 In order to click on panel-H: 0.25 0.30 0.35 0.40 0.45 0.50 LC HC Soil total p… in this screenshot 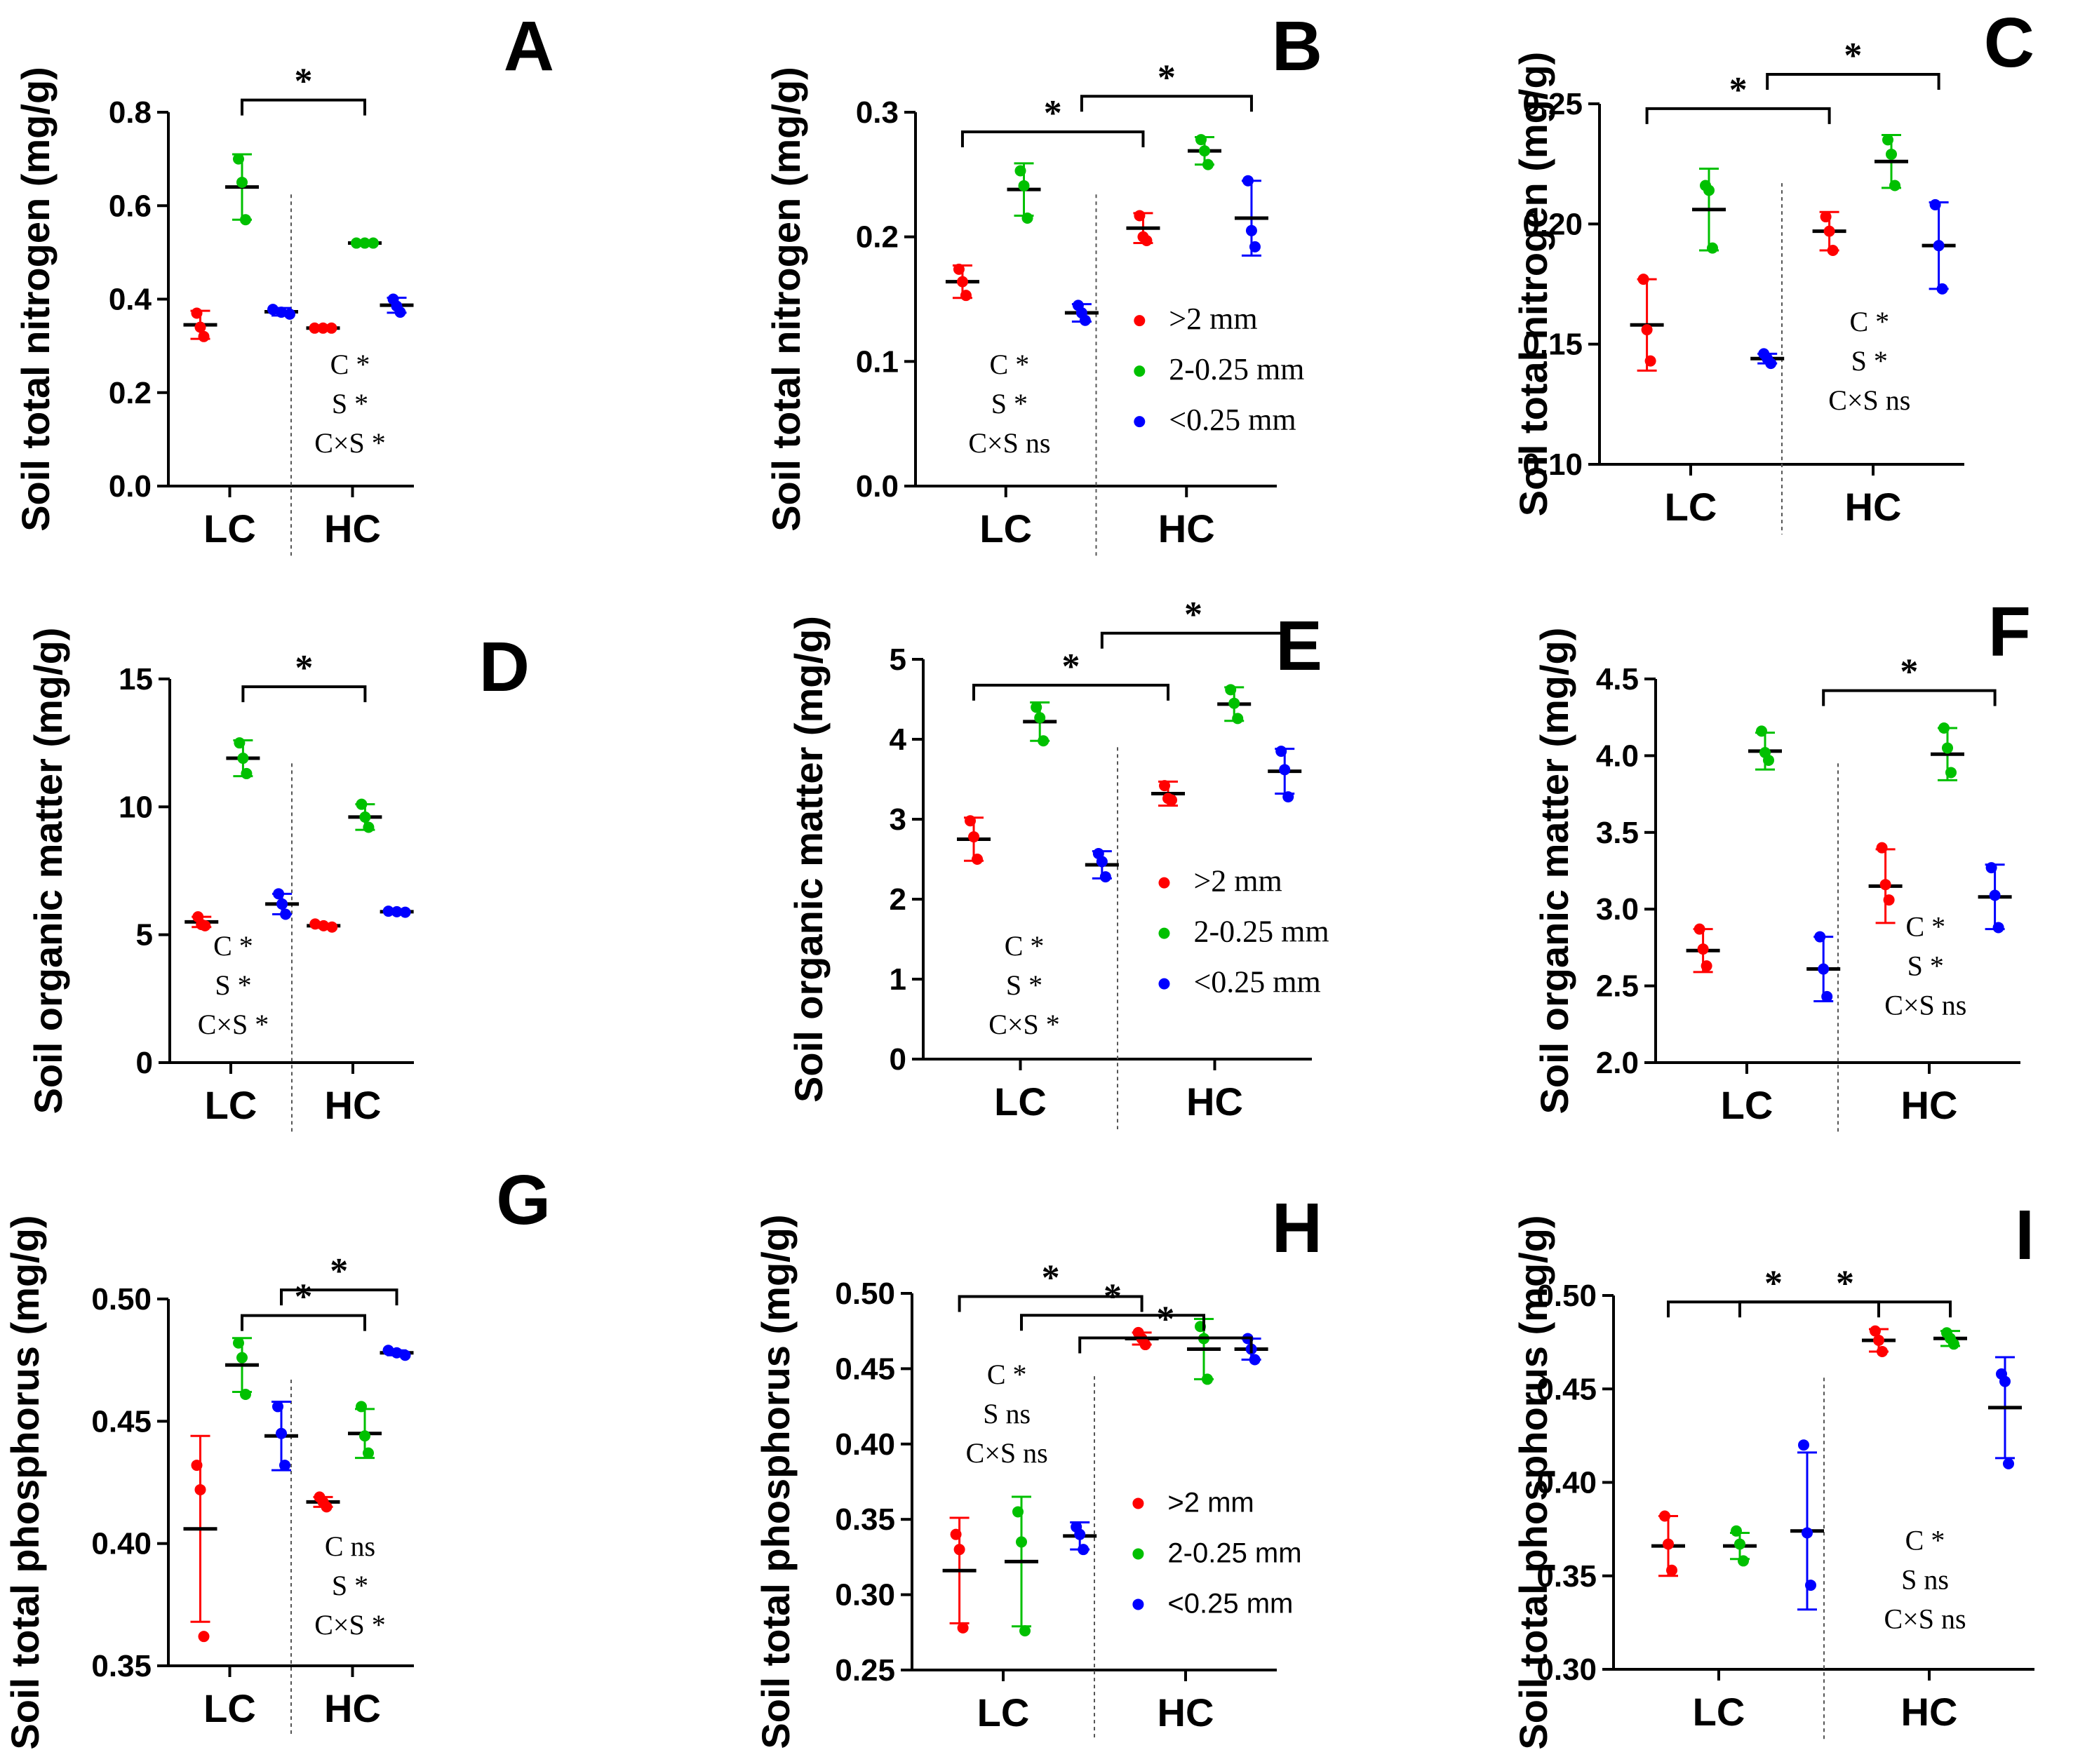, I will do `click(1037, 1469)`.